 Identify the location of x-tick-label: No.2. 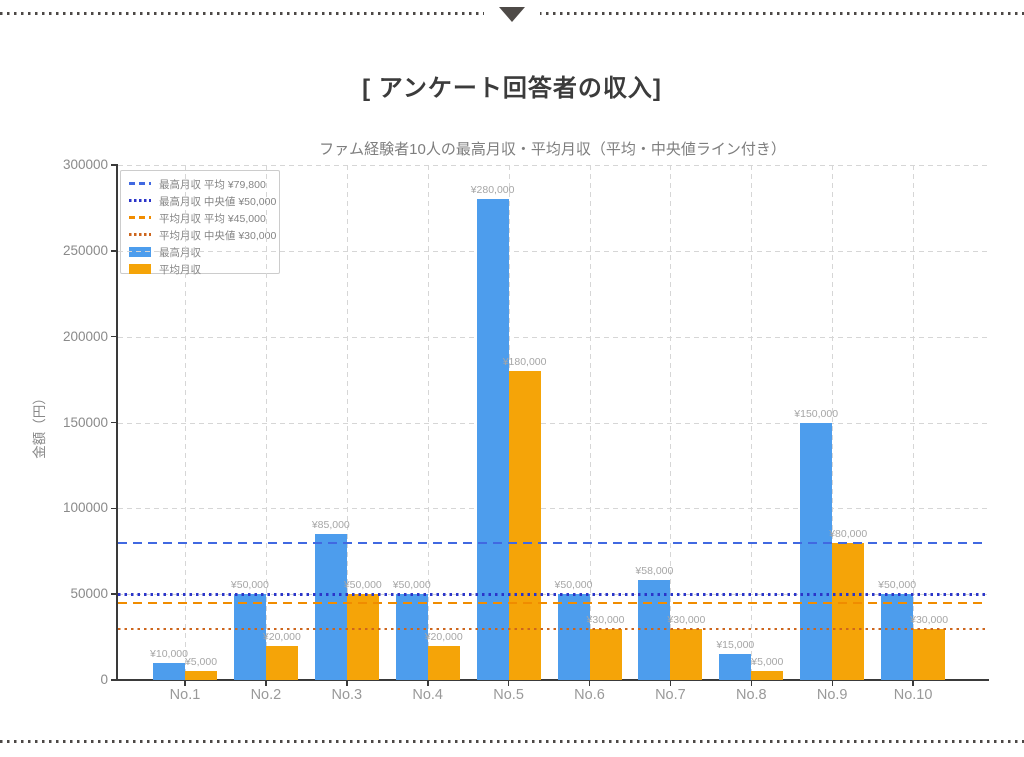
(266, 695).